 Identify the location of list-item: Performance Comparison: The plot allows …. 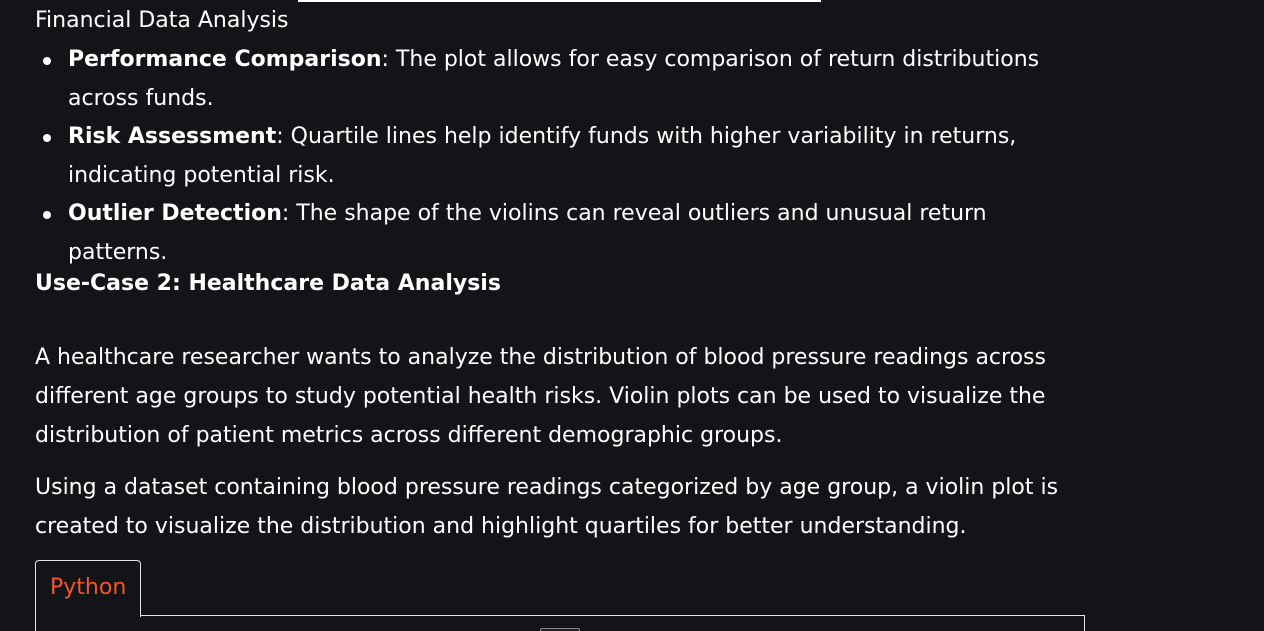
(560, 79).